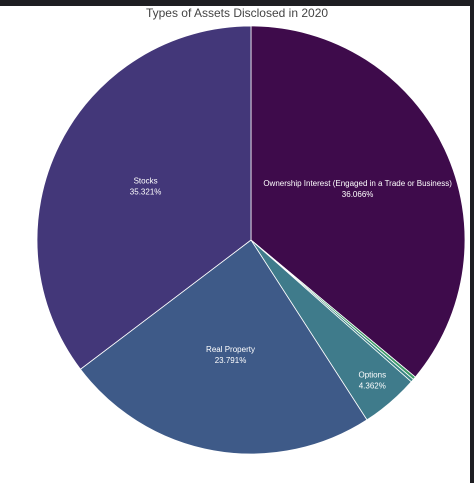 This screenshot has width=474, height=488. Describe the element at coordinates (372, 385) in the screenshot. I see `slice-value-label: 4.362%` at that location.